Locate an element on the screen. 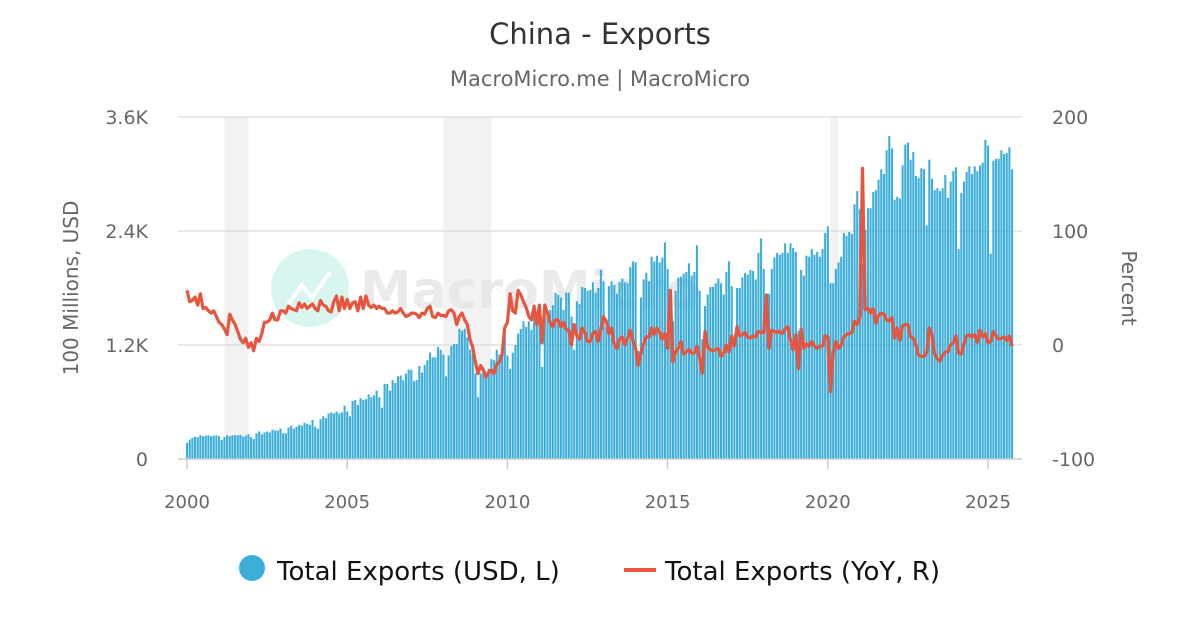  x-tick-label: 2005 is located at coordinates (347, 502).